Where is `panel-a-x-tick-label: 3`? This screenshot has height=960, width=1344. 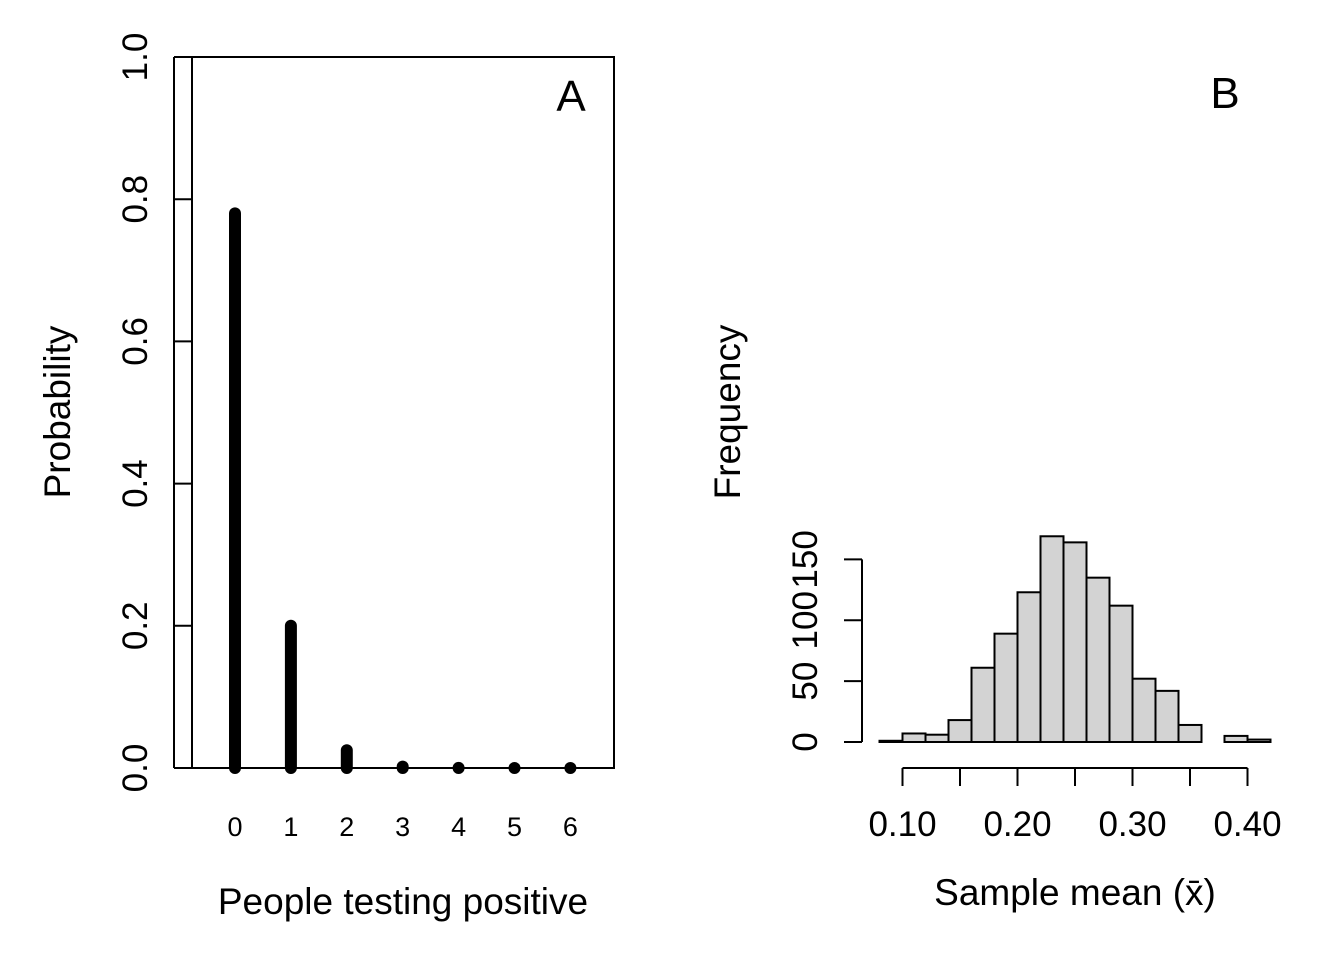 panel-a-x-tick-label: 3 is located at coordinates (402, 827).